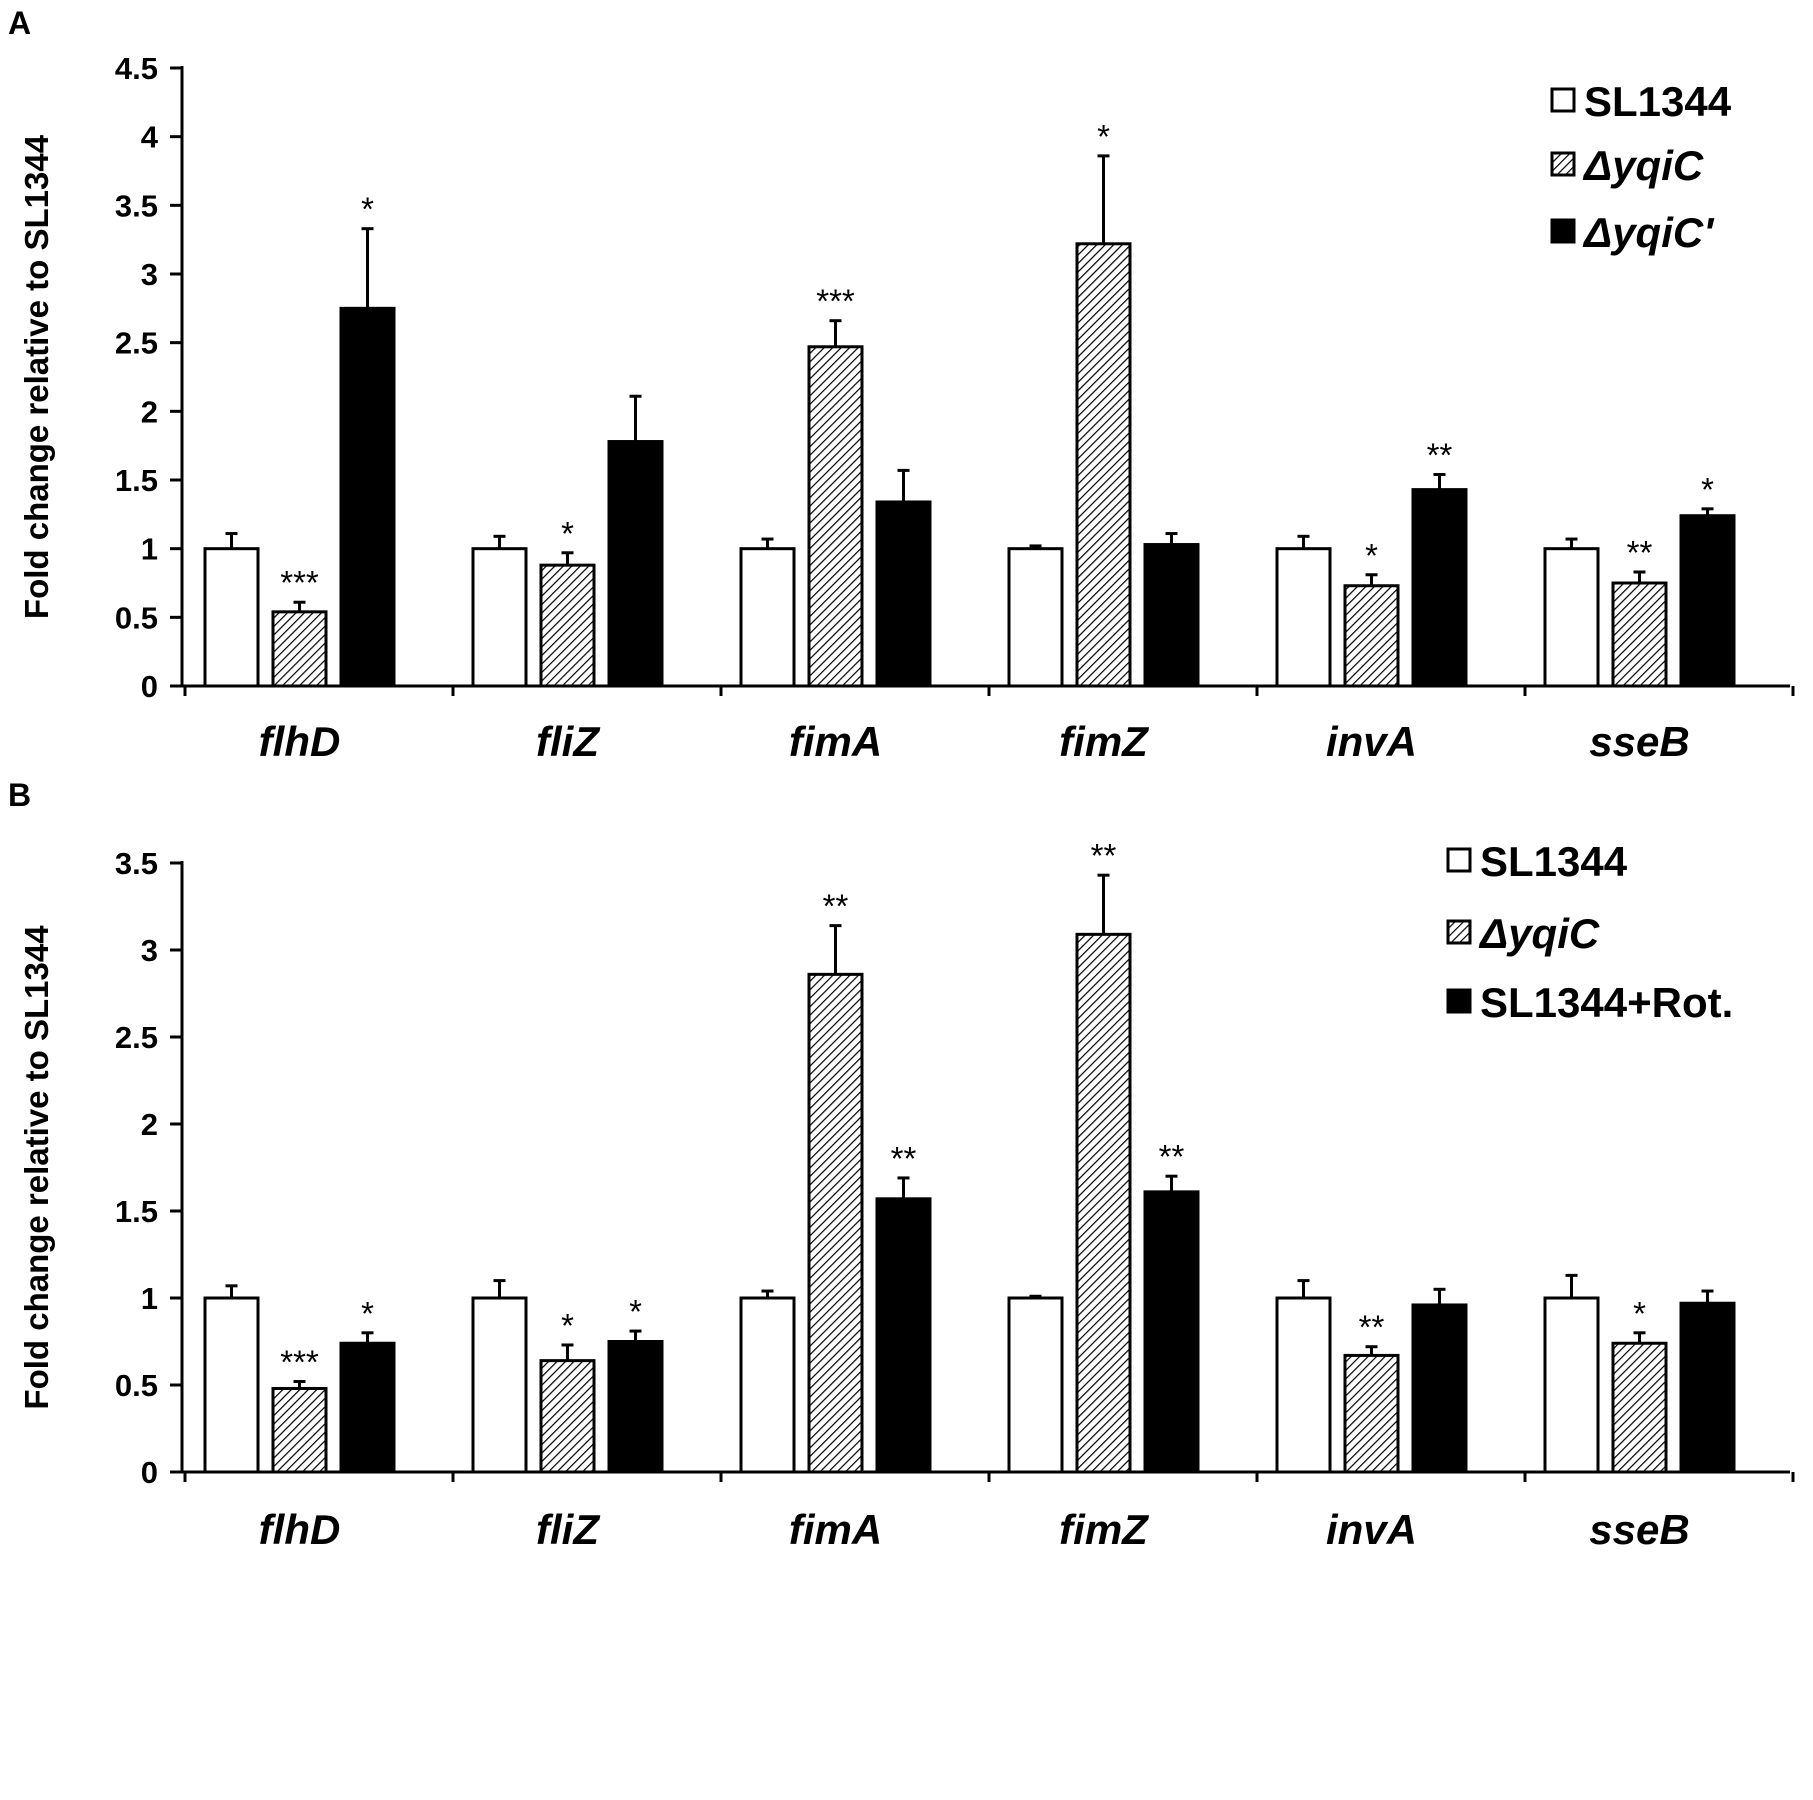 The width and height of the screenshot is (1813, 1800). Describe the element at coordinates (1606, 1002) in the screenshot. I see `legend-label: SL1344+Rot.` at that location.